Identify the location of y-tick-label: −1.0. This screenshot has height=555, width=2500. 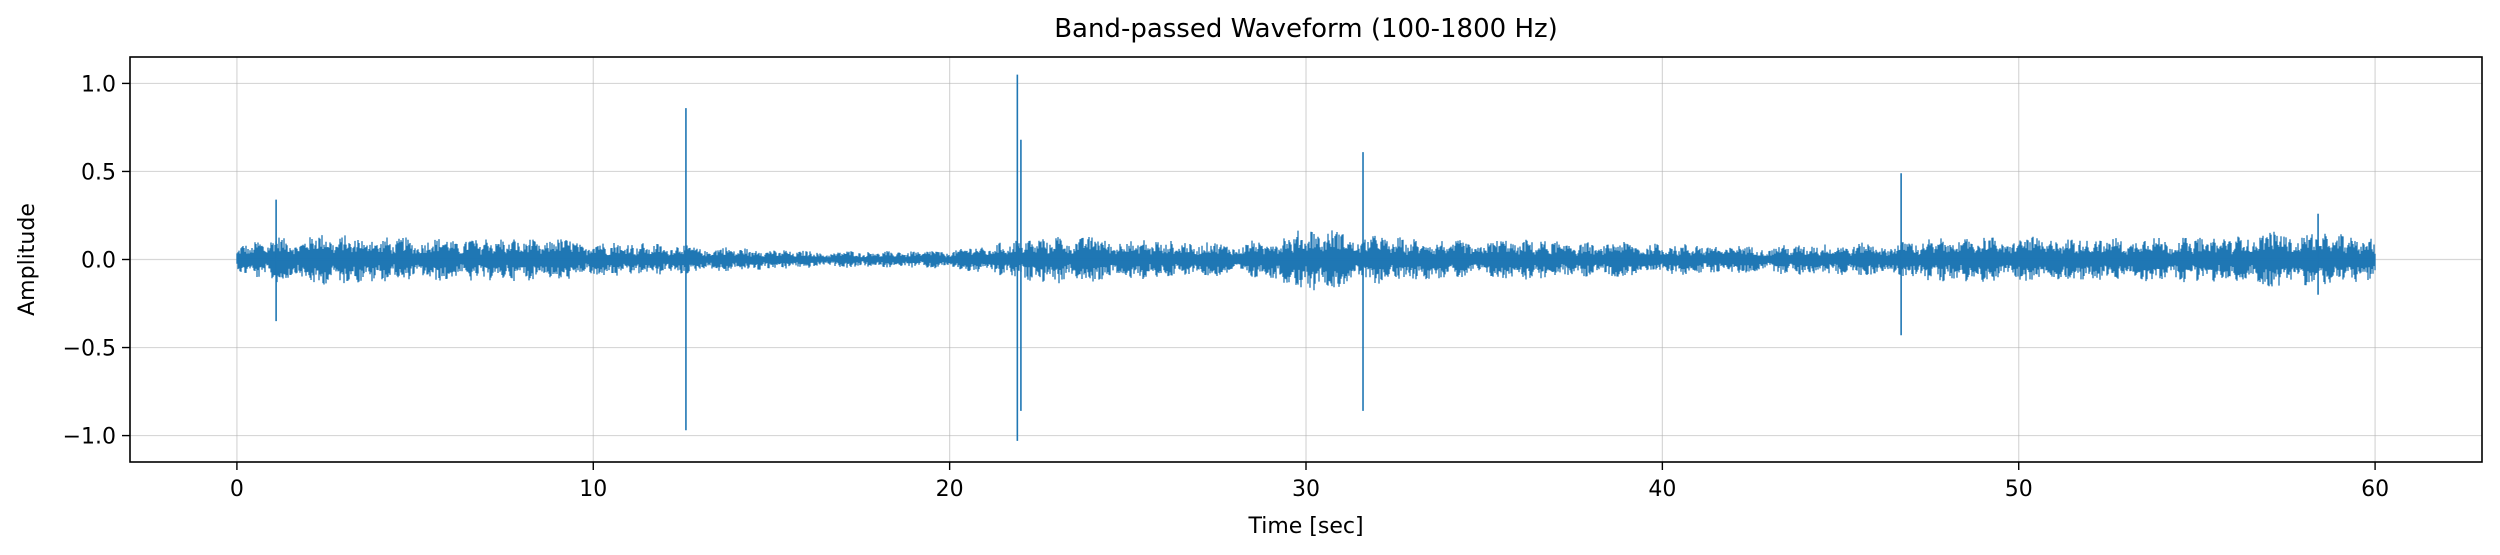
(89, 437).